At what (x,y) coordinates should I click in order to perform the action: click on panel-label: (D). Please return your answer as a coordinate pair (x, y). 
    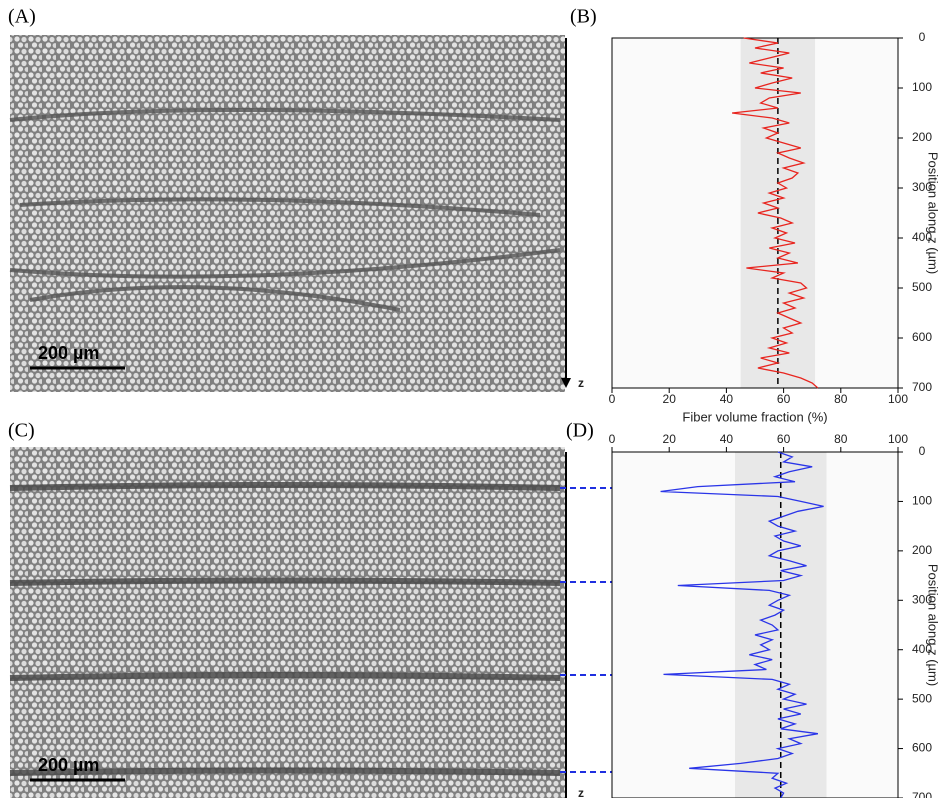
    Looking at the image, I should click on (580, 431).